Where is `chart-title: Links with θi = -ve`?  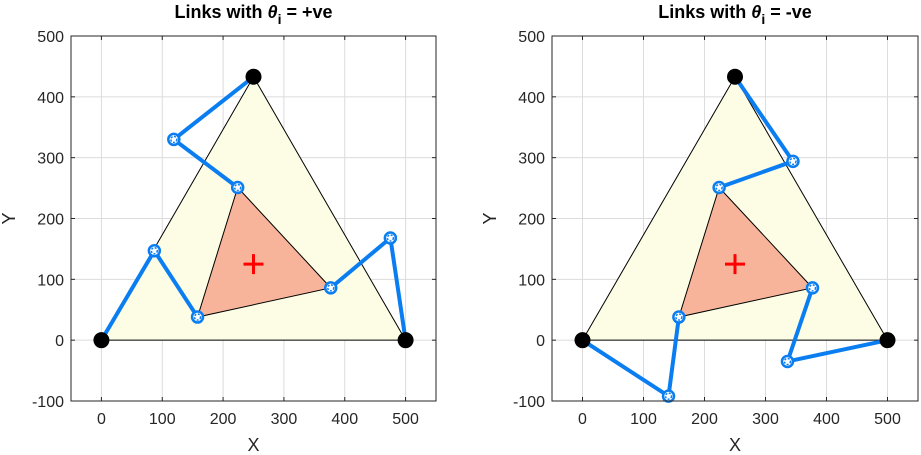
chart-title: Links with θi = -ve is located at coordinates (734, 14).